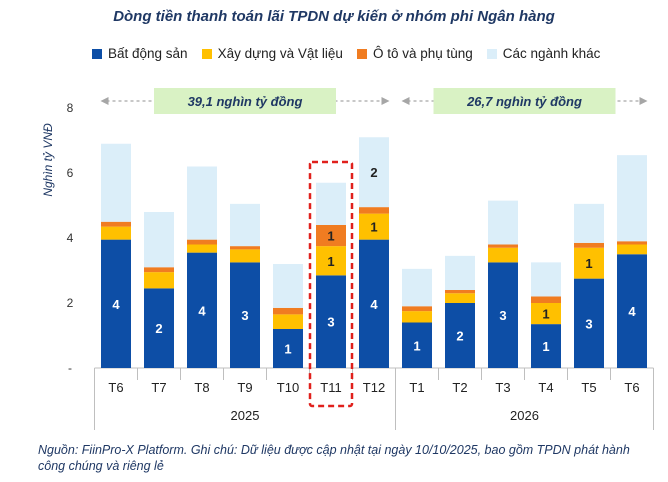  What do you see at coordinates (158, 387) in the screenshot?
I see `x-tick-label: T7` at bounding box center [158, 387].